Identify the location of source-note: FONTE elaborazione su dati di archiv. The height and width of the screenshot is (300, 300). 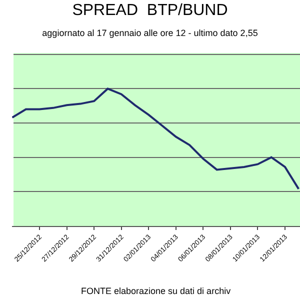
(156, 291).